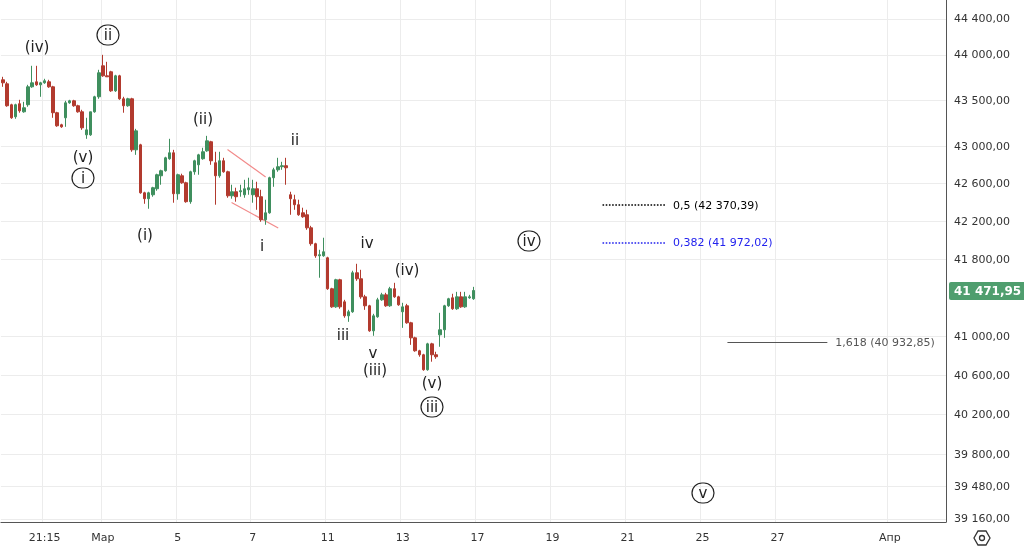 Image resolution: width=1024 pixels, height=550 pixels. Describe the element at coordinates (982, 415) in the screenshot. I see `y-tick-label: 40 200,00` at that location.